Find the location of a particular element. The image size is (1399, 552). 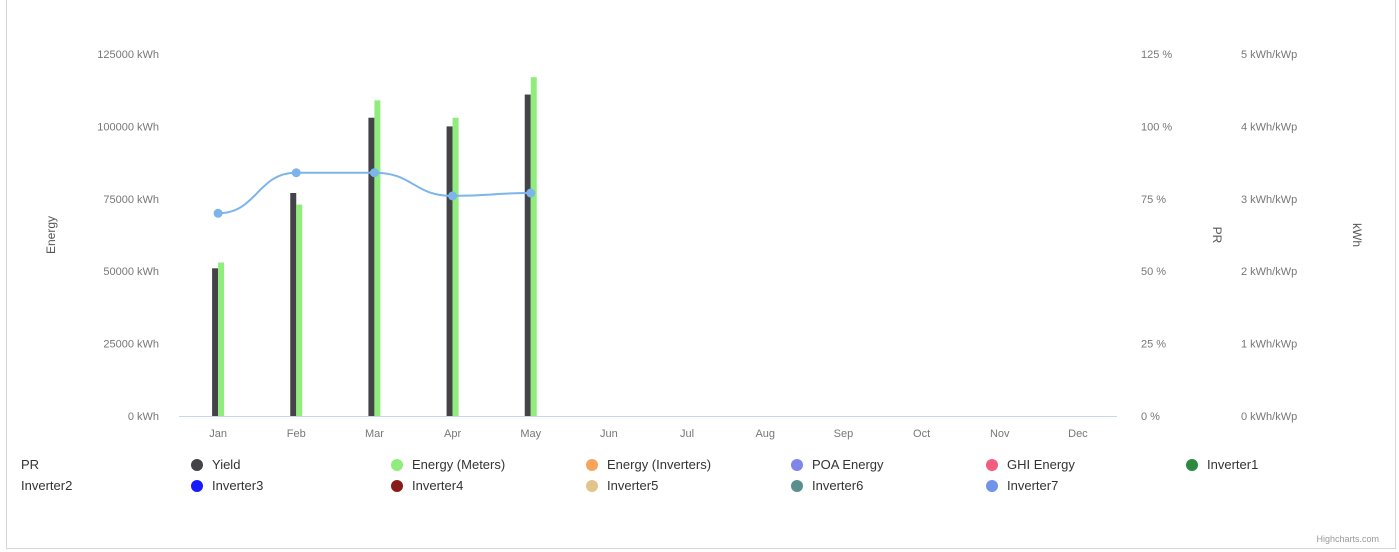

specific-yield-tick-label: 0 kWh/kWp is located at coordinates (1269, 417).